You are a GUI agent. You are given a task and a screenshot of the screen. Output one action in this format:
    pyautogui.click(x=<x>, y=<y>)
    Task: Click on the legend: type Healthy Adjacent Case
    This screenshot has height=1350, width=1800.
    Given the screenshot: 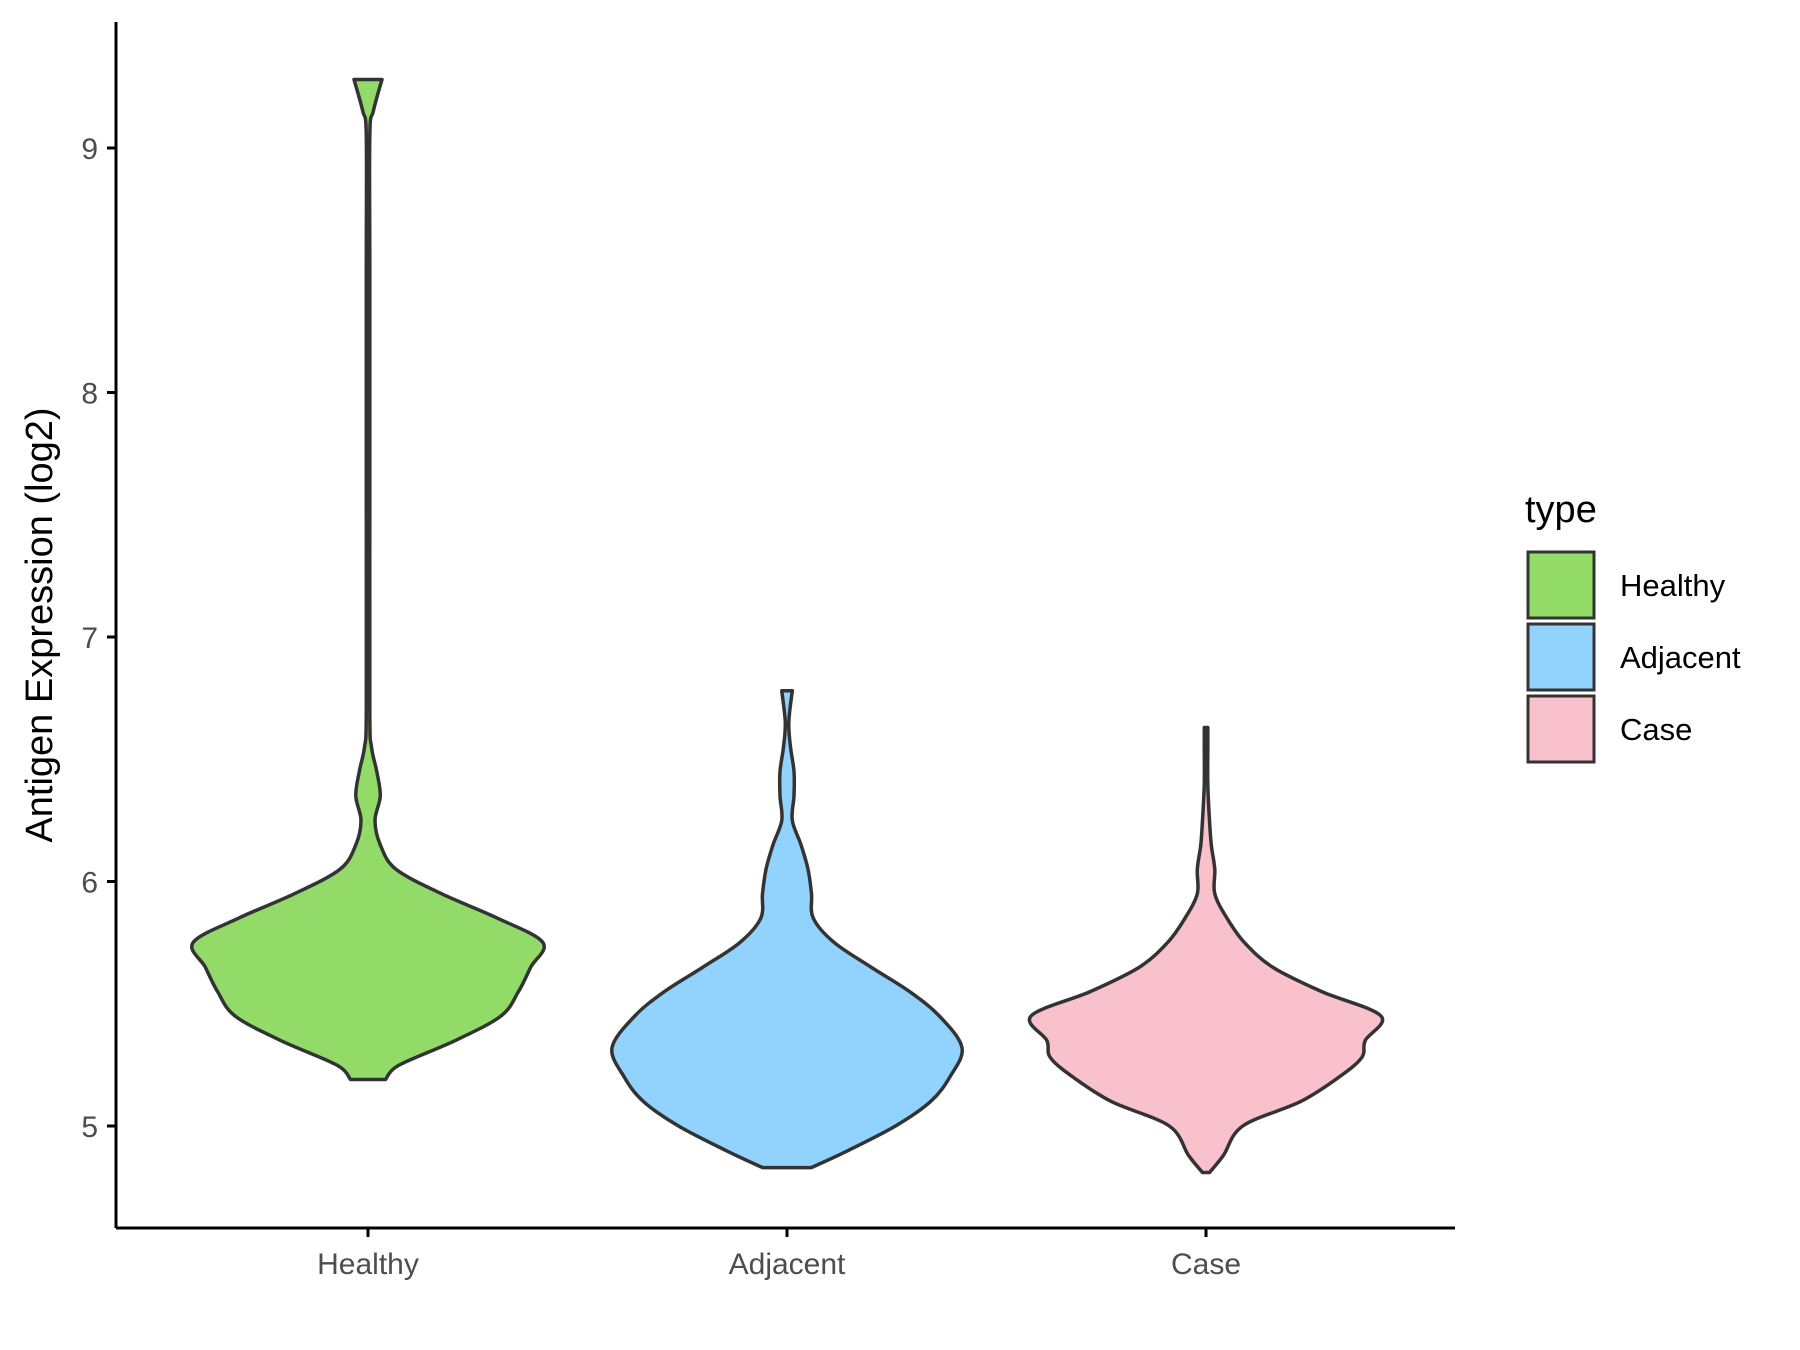 What is the action you would take?
    pyautogui.click(x=1633, y=626)
    